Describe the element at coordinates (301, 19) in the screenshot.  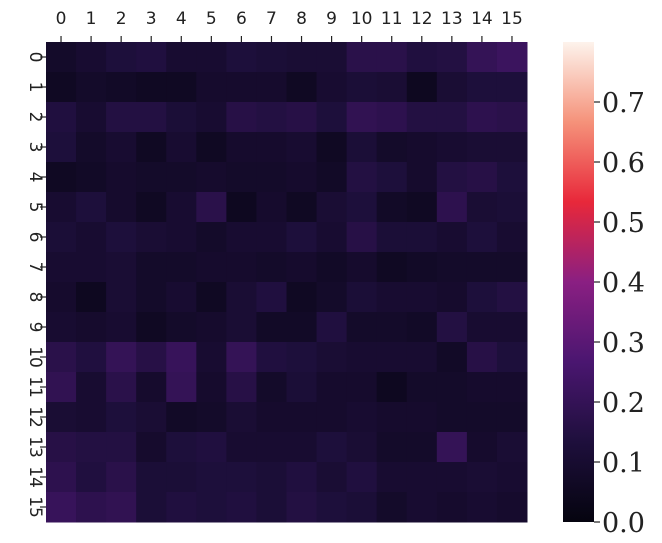
I see `x-tick-label: 8` at that location.